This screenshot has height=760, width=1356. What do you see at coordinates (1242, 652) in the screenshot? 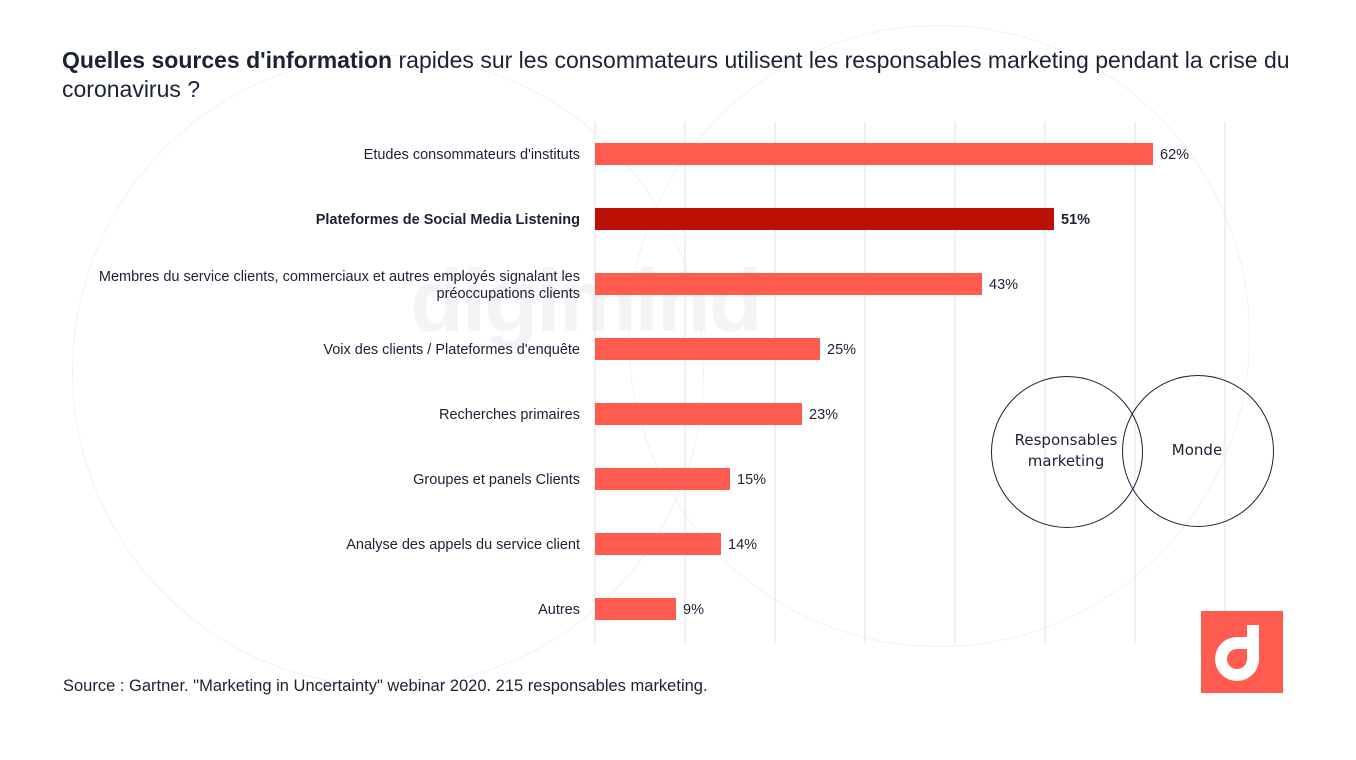
I see `digimind-logo-icon` at bounding box center [1242, 652].